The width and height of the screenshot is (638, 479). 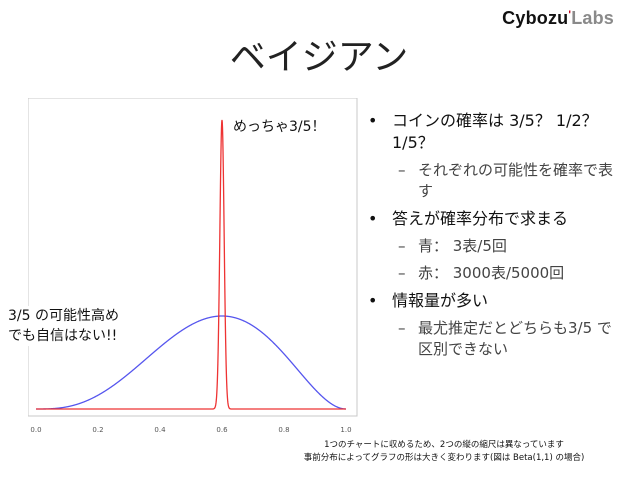 I want to click on sub-bullet-item: – 赤： 3000表/5000回, so click(x=496, y=273).